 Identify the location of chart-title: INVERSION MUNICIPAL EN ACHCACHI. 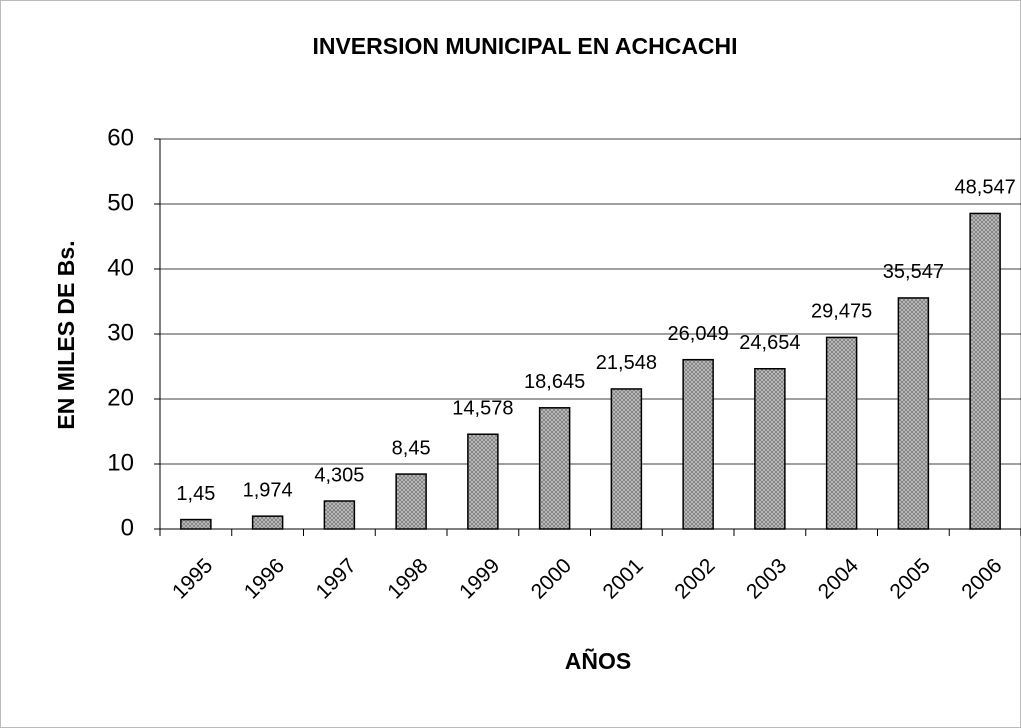
(524, 46).